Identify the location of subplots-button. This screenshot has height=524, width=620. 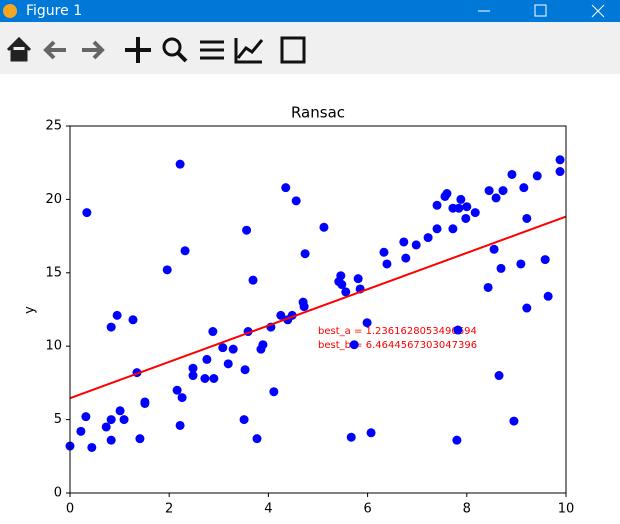
(212, 50).